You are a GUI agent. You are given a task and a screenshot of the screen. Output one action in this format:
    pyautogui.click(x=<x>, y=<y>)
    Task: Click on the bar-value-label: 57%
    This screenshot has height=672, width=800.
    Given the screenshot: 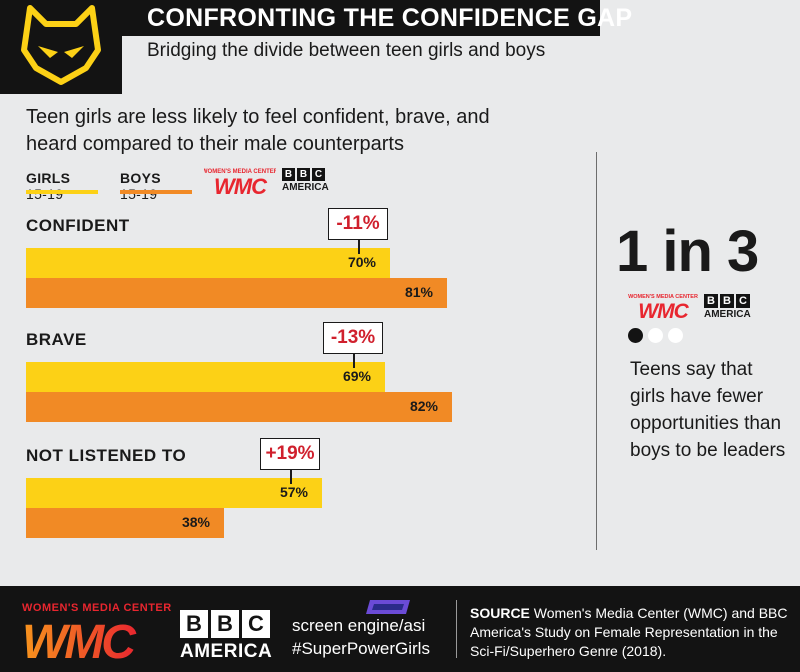 What is the action you would take?
    pyautogui.click(x=293, y=492)
    